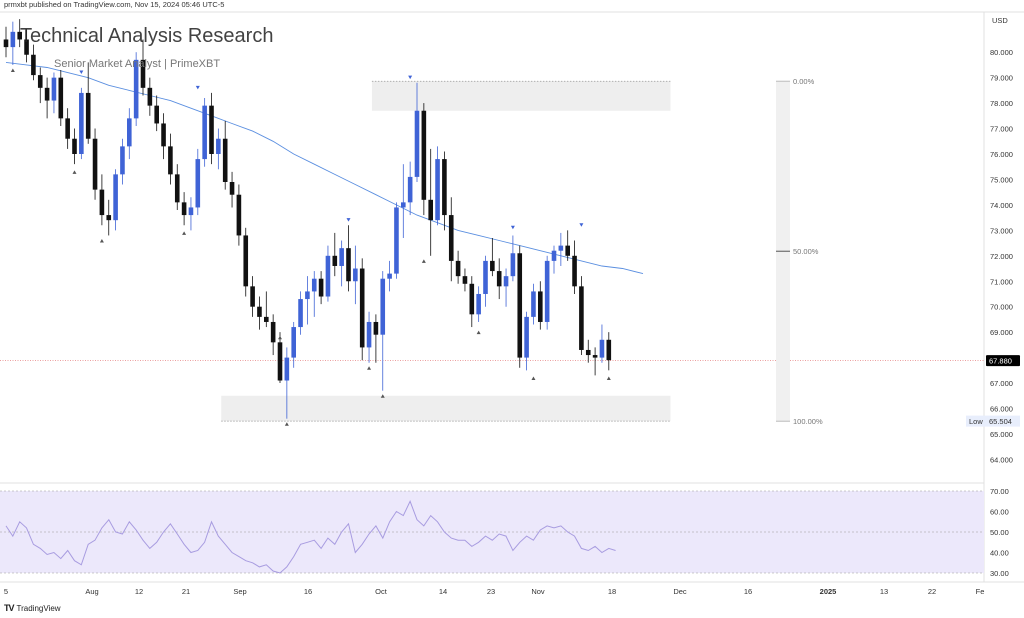 The height and width of the screenshot is (618, 1024). Describe the element at coordinates (310, 537) in the screenshot. I see `rsi-line` at that location.